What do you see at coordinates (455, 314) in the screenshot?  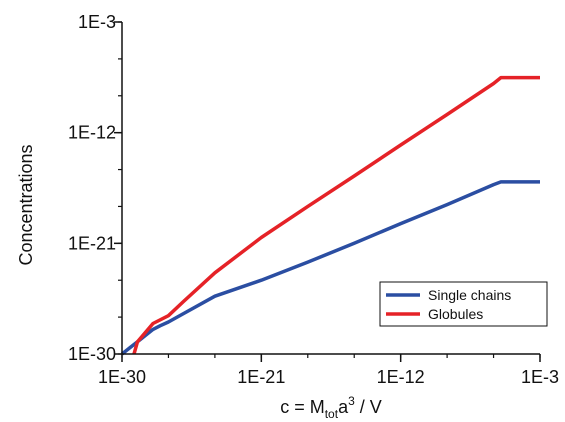 I see `legend-label-globules: Globules` at bounding box center [455, 314].